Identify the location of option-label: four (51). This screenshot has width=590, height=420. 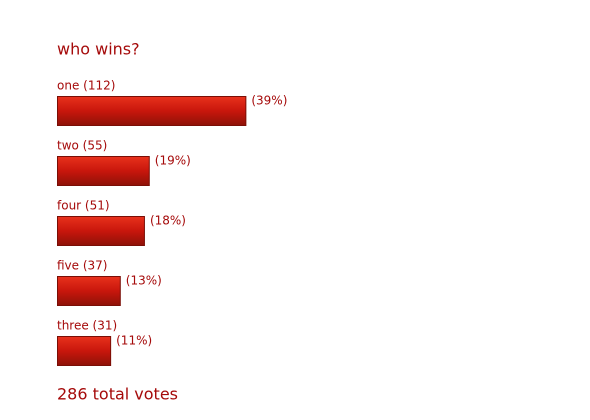
(83, 206).